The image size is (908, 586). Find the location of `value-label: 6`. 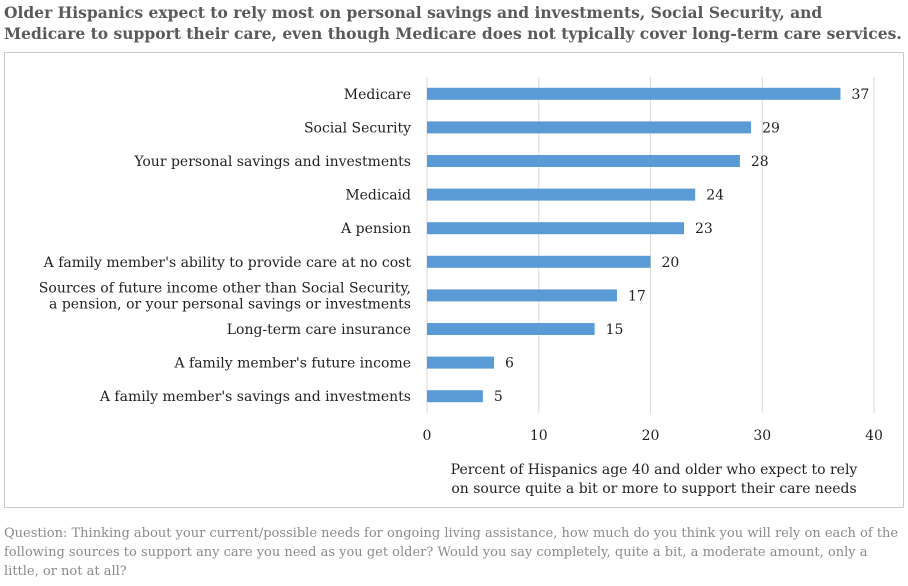

value-label: 6 is located at coordinates (509, 364).